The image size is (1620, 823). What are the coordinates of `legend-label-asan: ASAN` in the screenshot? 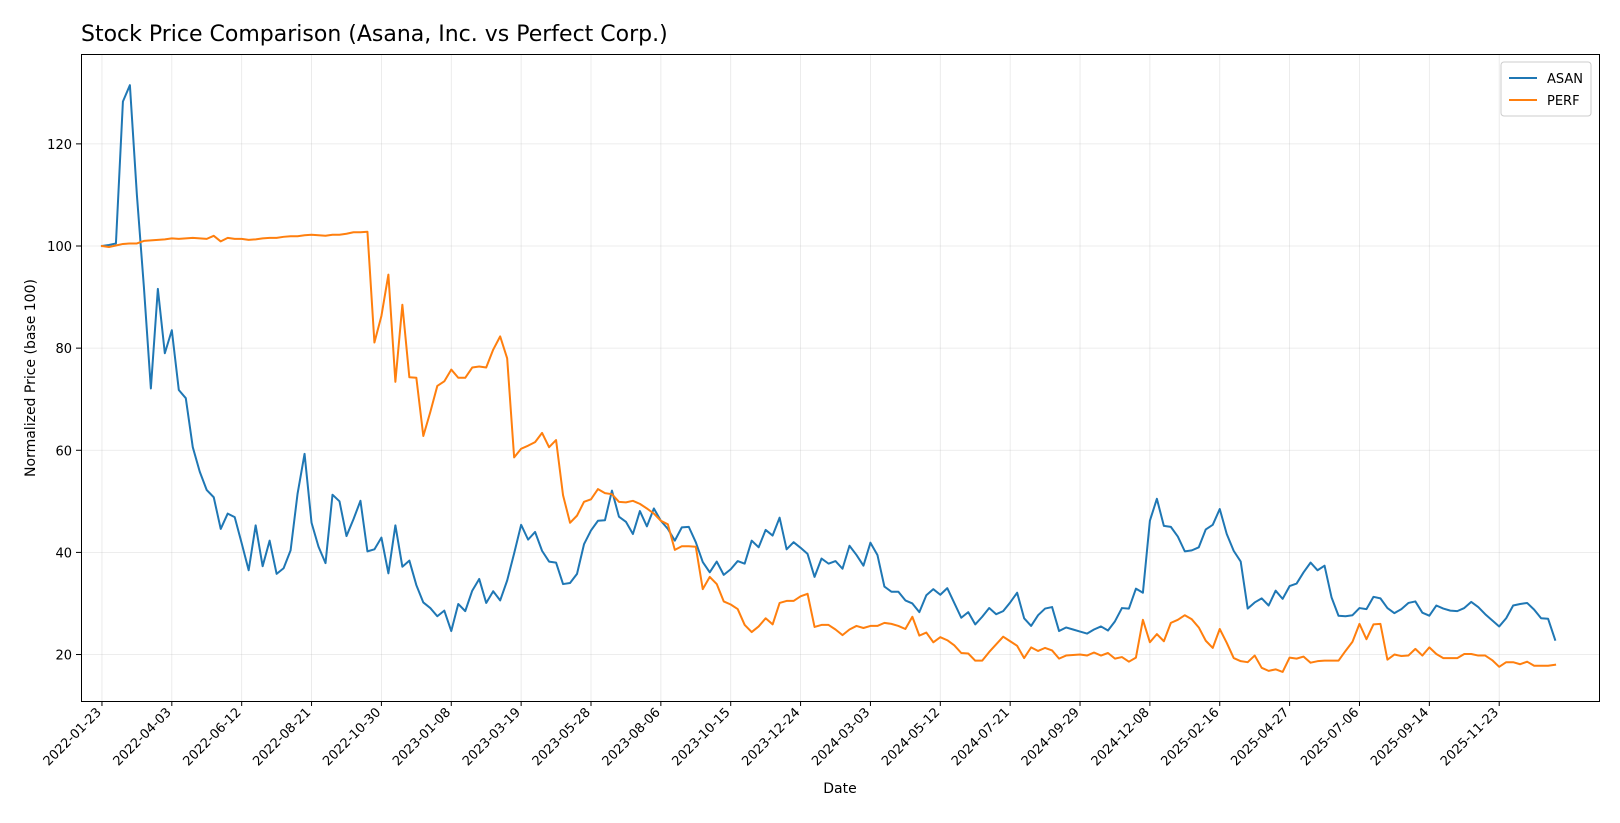 It's located at (1565, 79).